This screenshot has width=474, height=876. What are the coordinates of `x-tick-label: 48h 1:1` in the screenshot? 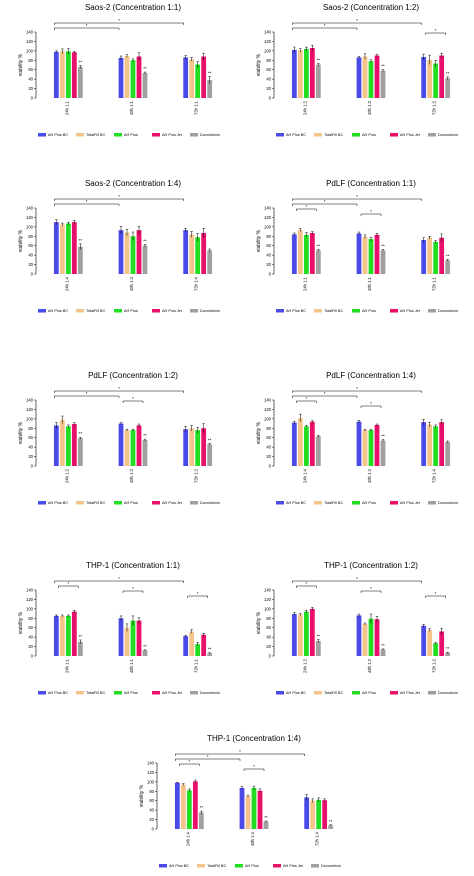 It's located at (131, 107).